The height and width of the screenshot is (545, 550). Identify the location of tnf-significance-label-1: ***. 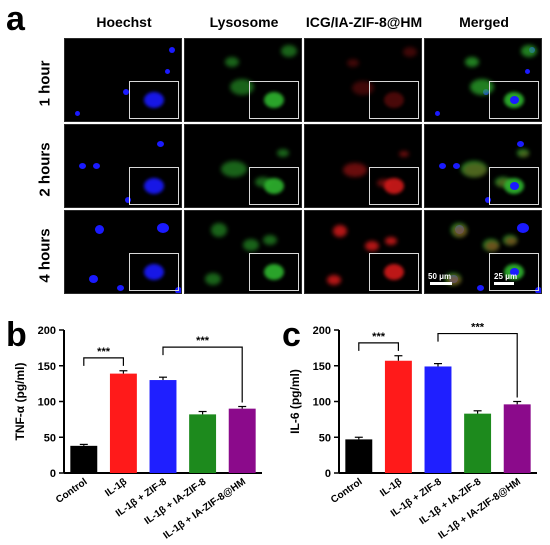
(203, 341).